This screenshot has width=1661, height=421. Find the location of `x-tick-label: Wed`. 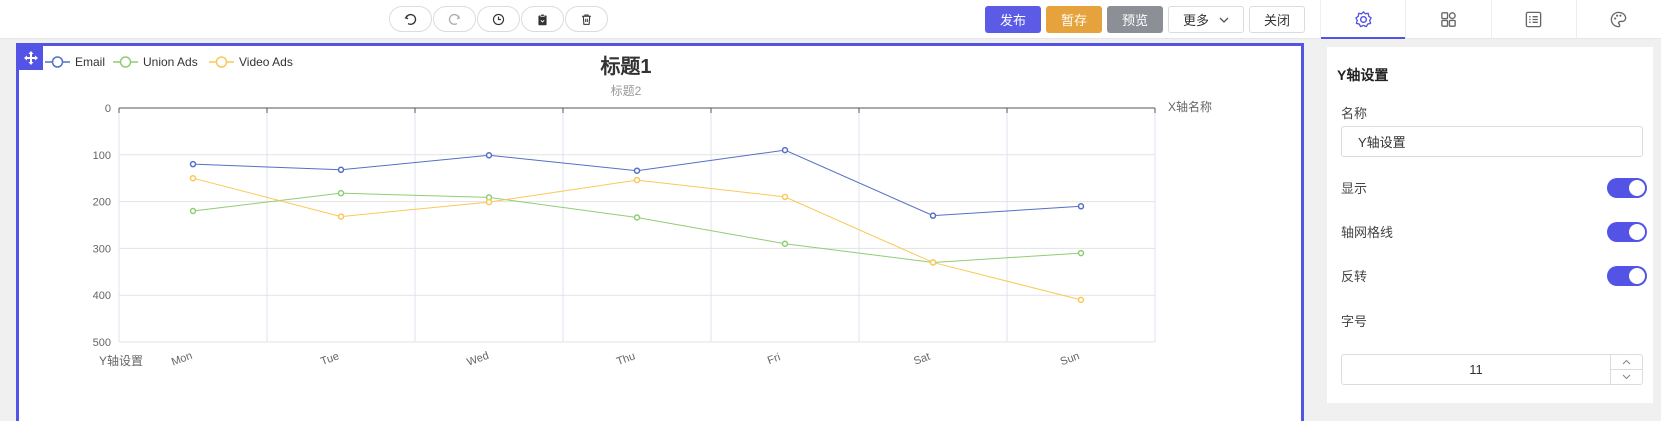

x-tick-label: Wed is located at coordinates (477, 359).